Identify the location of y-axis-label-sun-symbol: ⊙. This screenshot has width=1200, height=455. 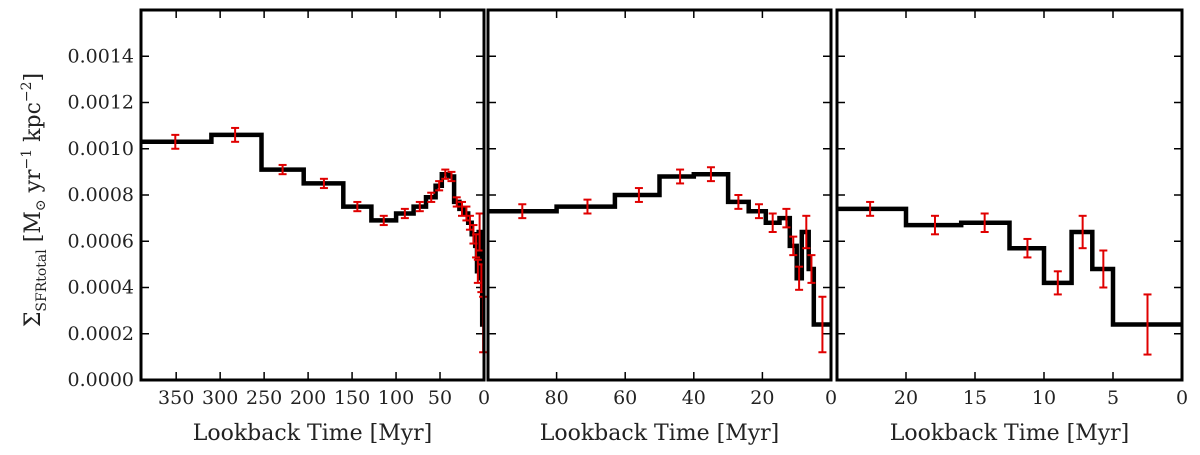
(41, 205).